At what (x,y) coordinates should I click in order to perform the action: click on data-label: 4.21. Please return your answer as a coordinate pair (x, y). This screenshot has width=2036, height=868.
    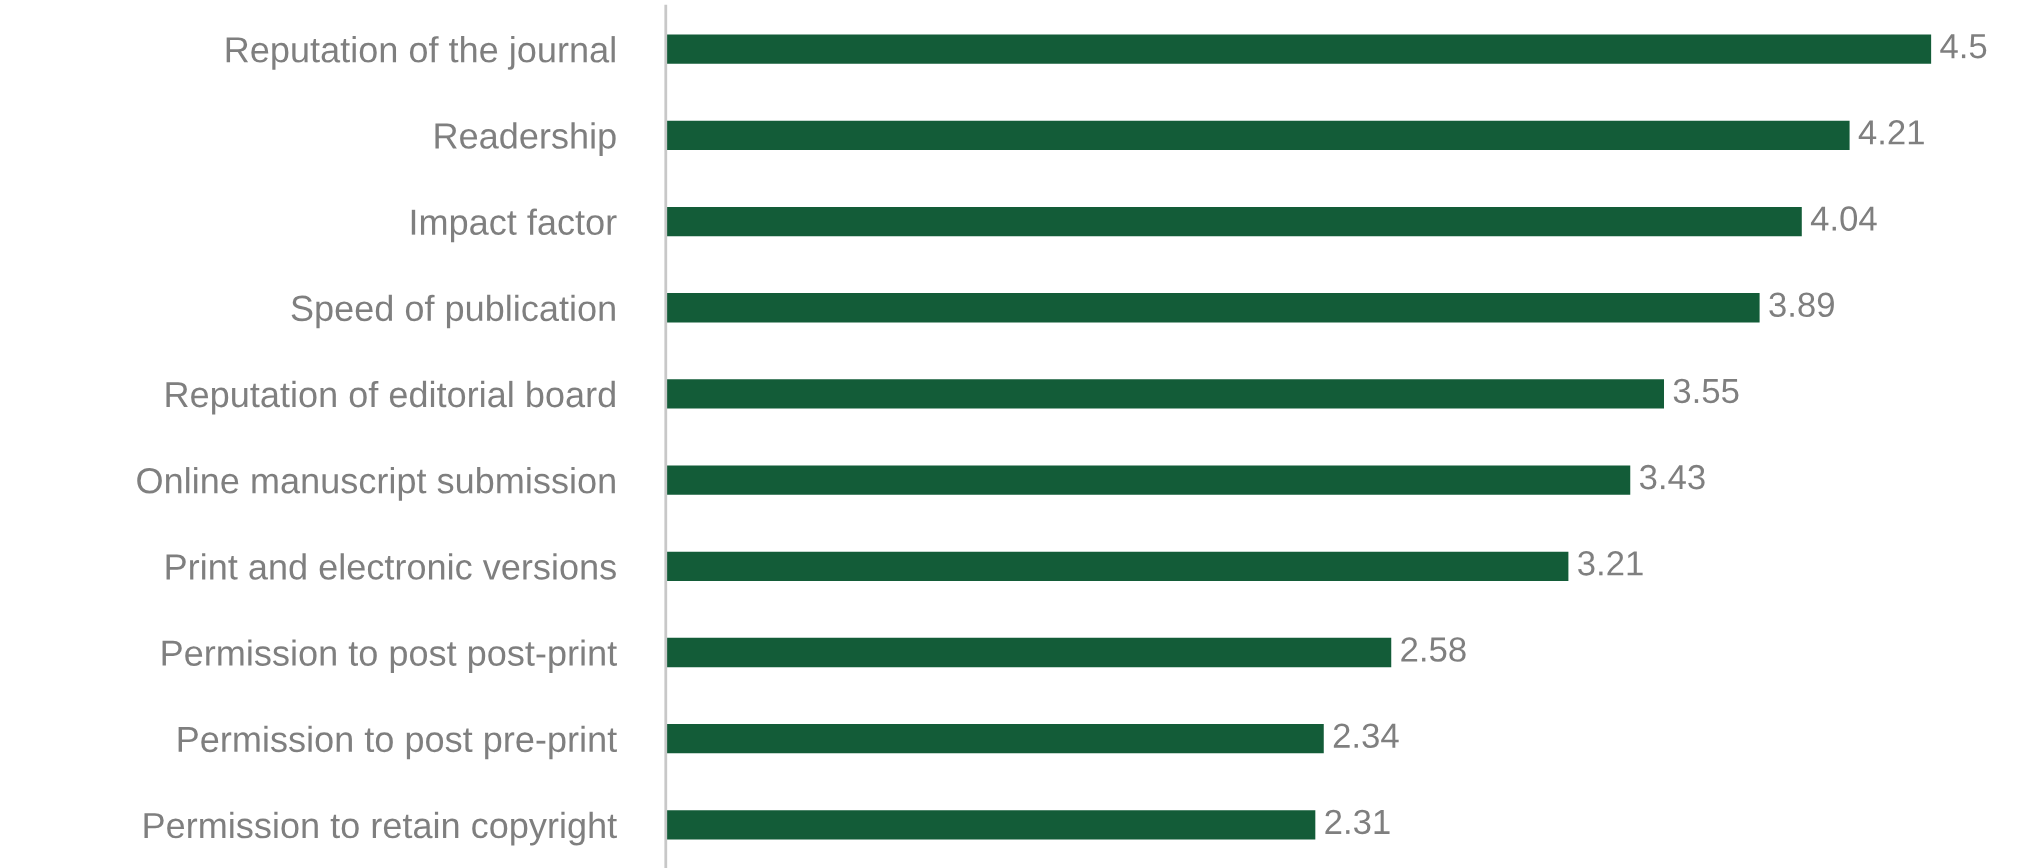
    Looking at the image, I should click on (1891, 132).